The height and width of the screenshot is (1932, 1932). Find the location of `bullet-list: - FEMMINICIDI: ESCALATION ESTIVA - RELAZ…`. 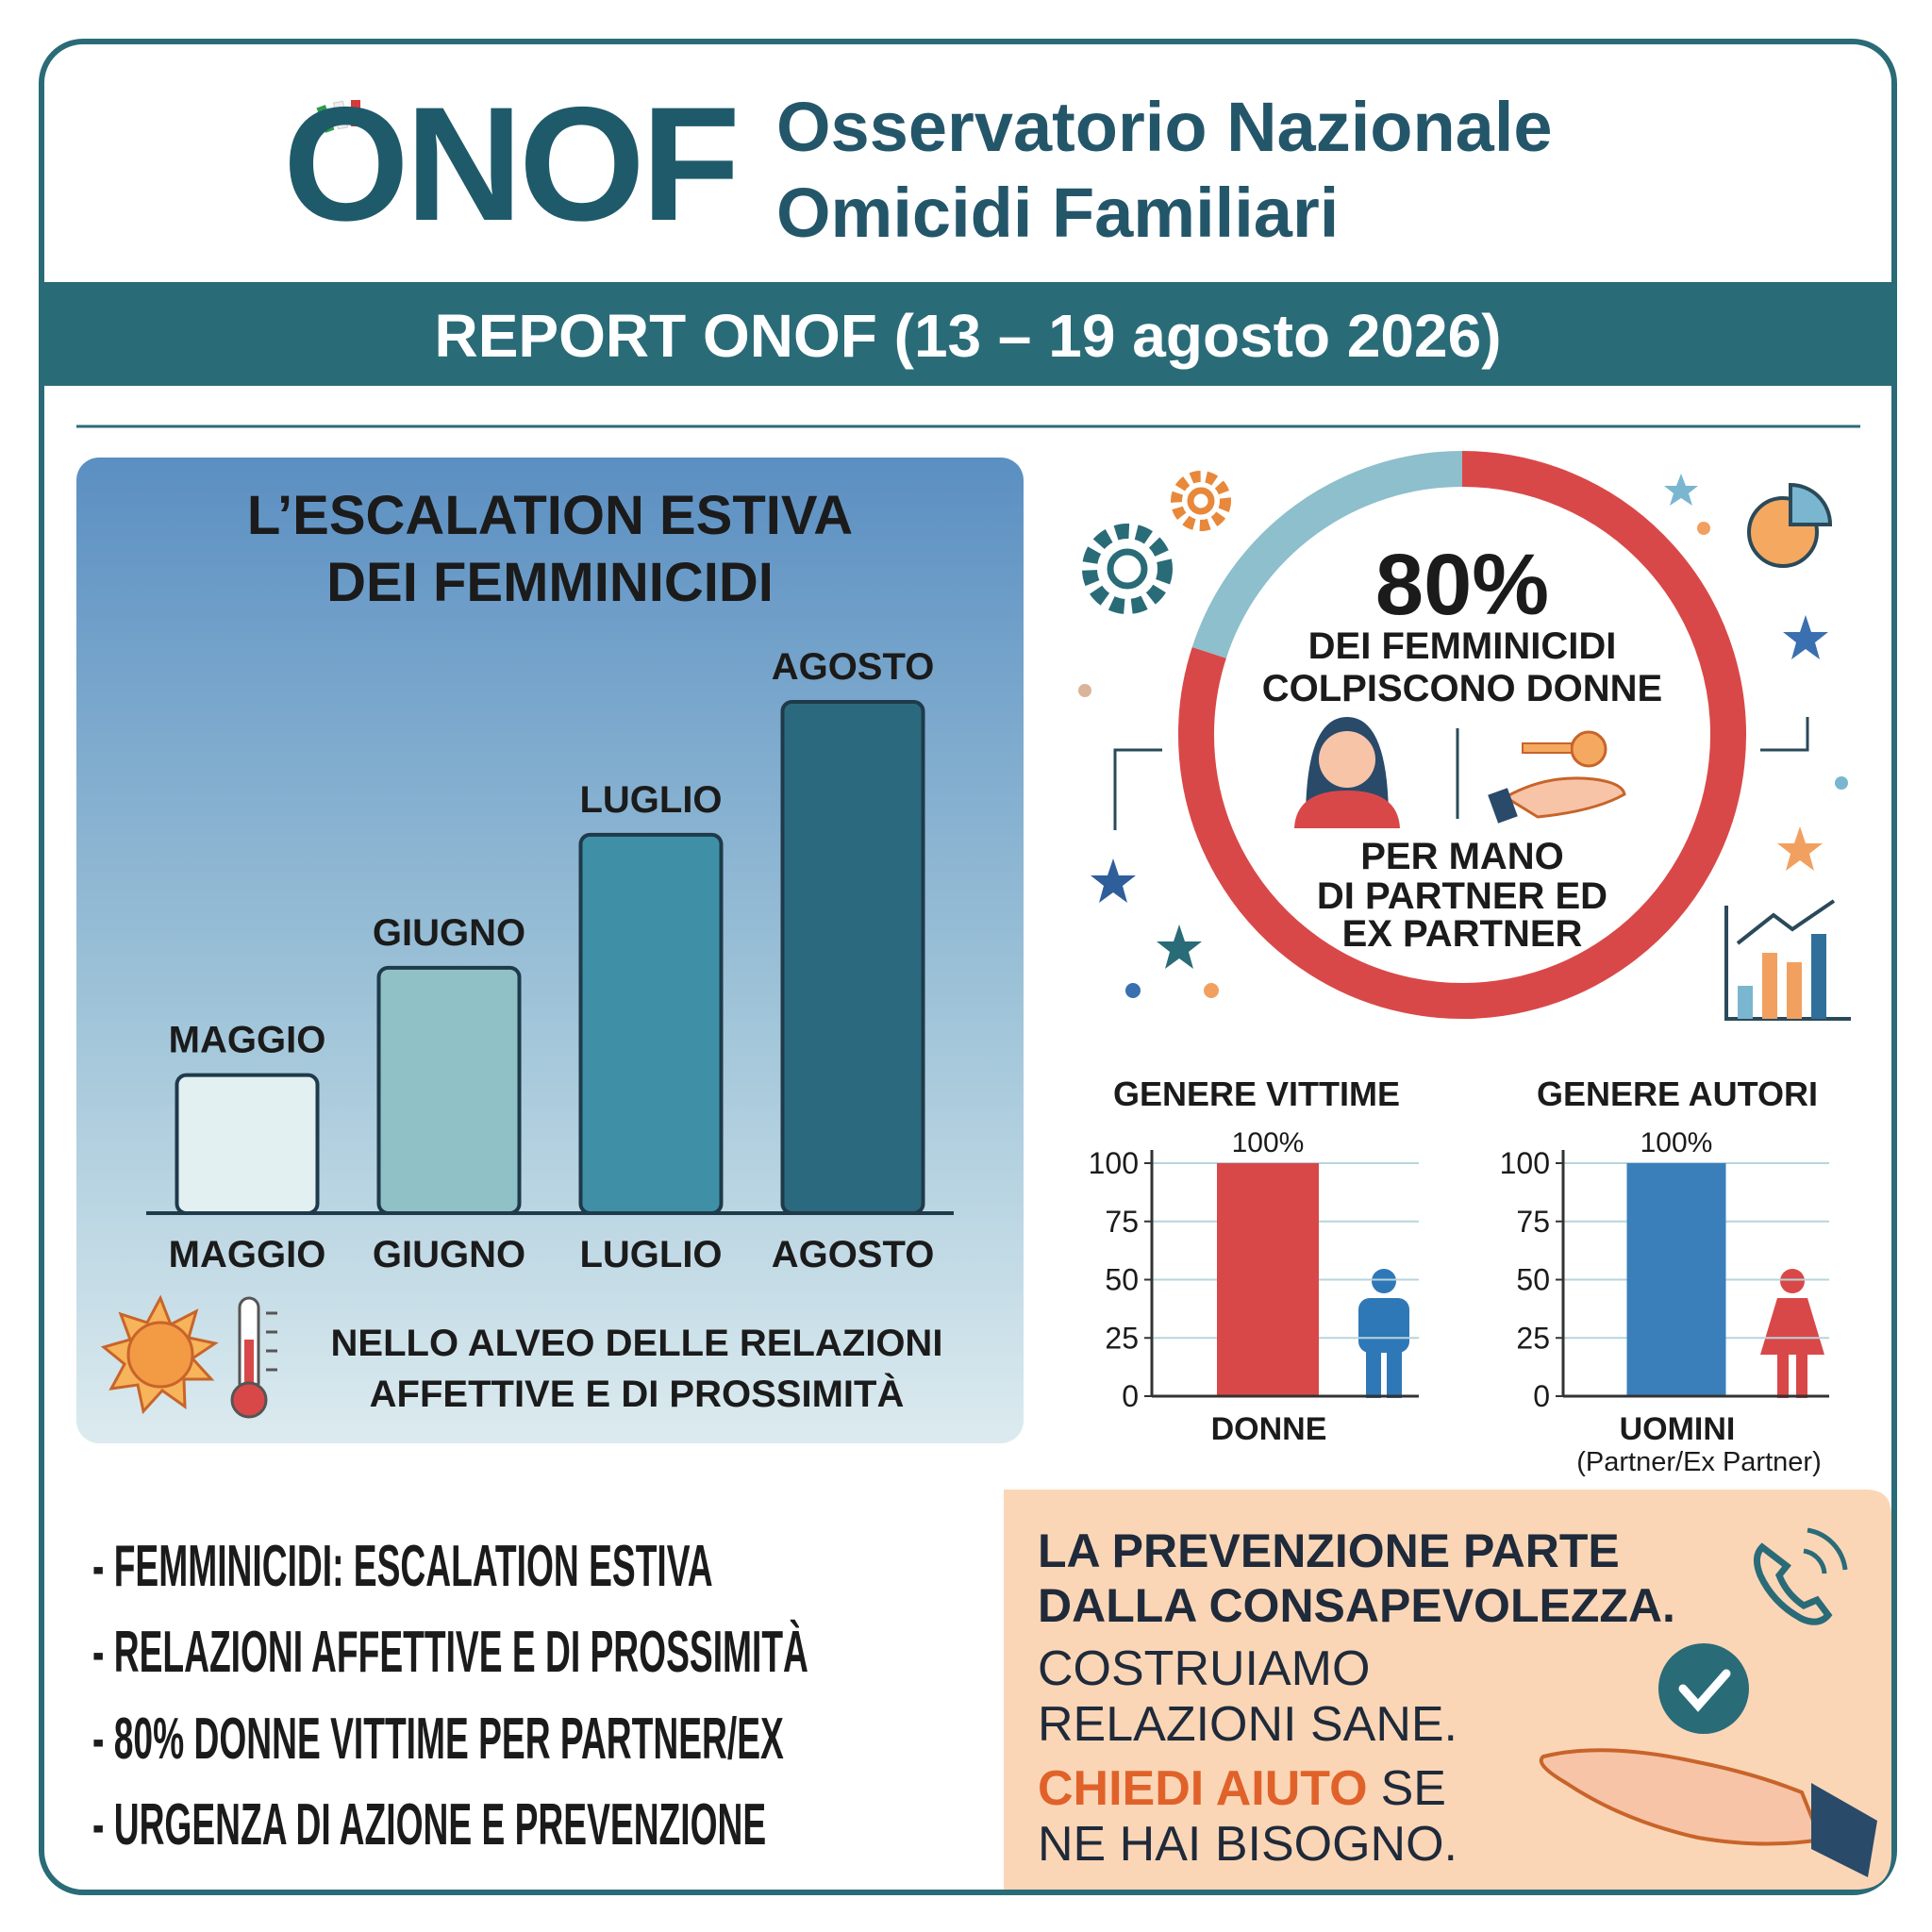

bullet-list: - FEMMINICIDI: ESCALATION ESTIVA - RELAZ… is located at coordinates (450, 1695).